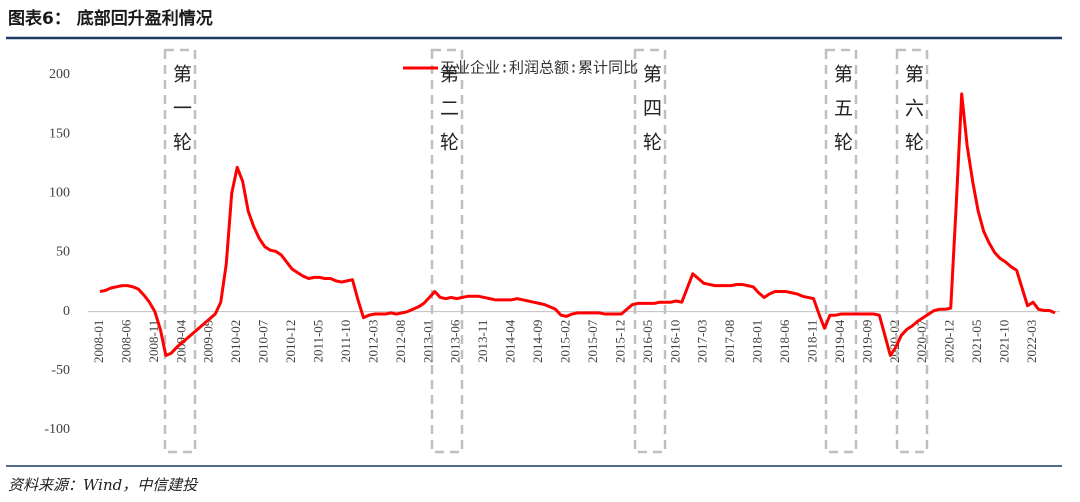 The width and height of the screenshot is (1080, 502). I want to click on x-tick-label: 2018-06, so click(784, 341).